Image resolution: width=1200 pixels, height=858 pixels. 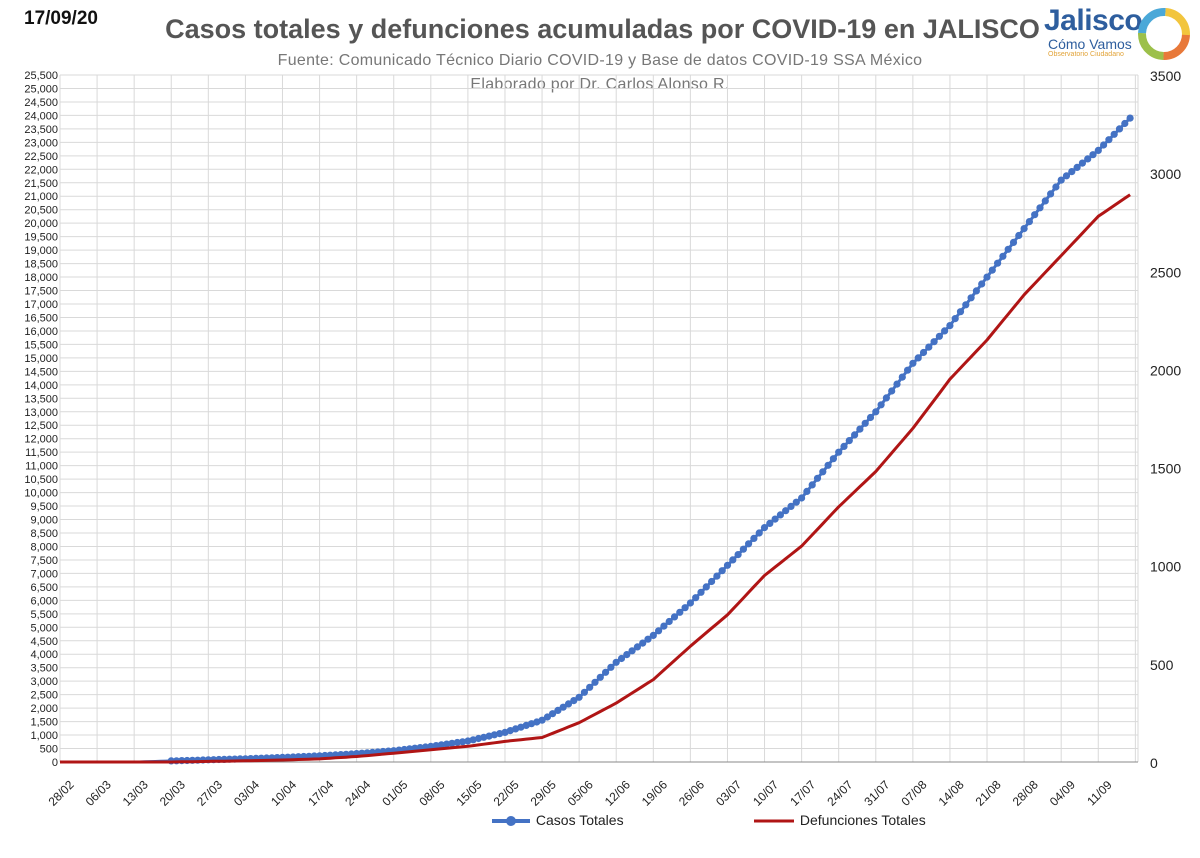 I want to click on left-tick-label: 22,500, so click(x=41, y=157).